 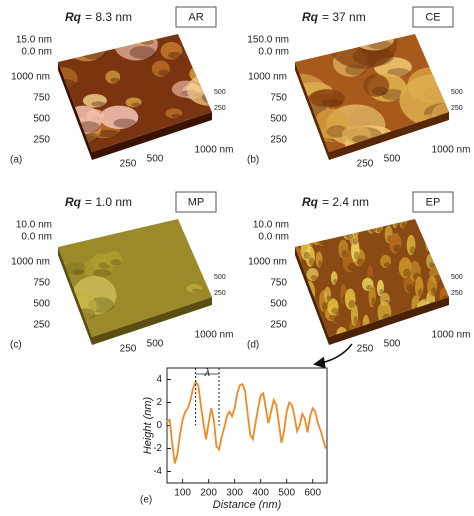 What do you see at coordinates (432, 17) in the screenshot?
I see `tag: CE` at bounding box center [432, 17].